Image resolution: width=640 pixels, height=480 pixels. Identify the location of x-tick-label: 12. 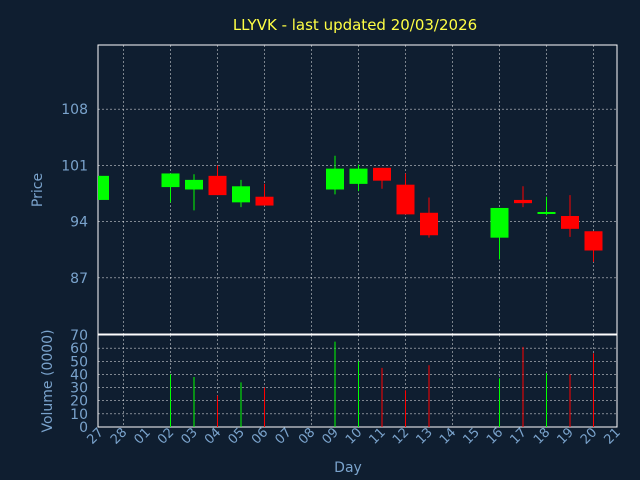
(401, 436).